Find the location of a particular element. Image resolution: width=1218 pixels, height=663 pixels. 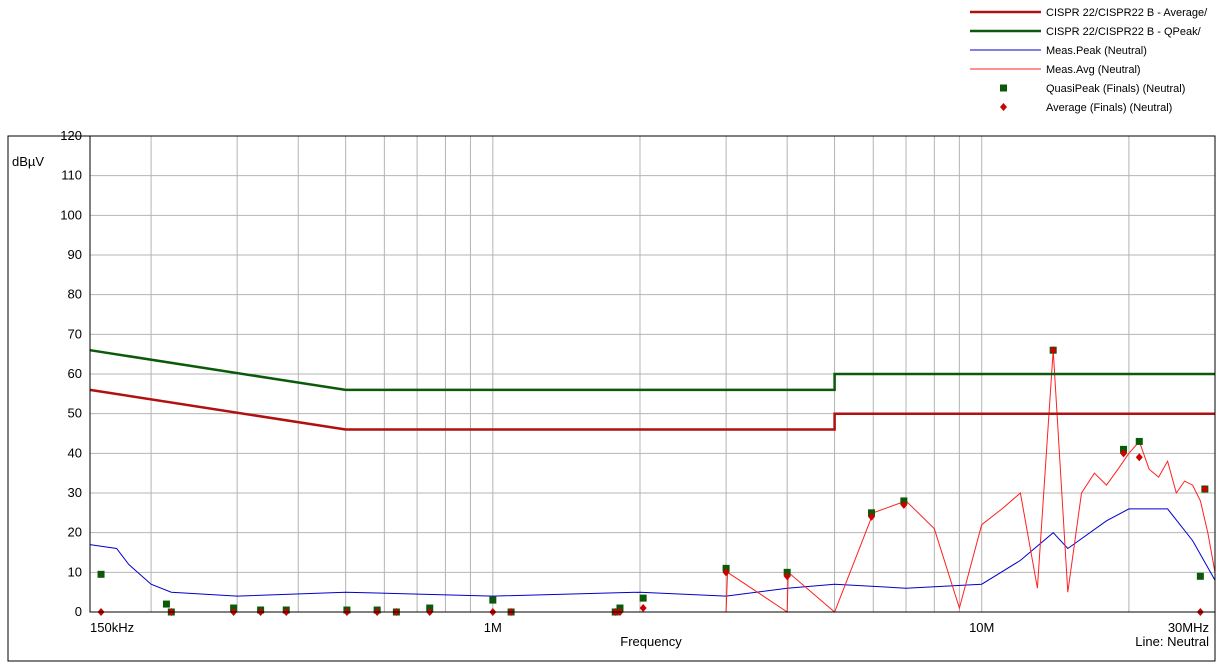

line-indicator: Line: Neutral is located at coordinates (1172, 641).